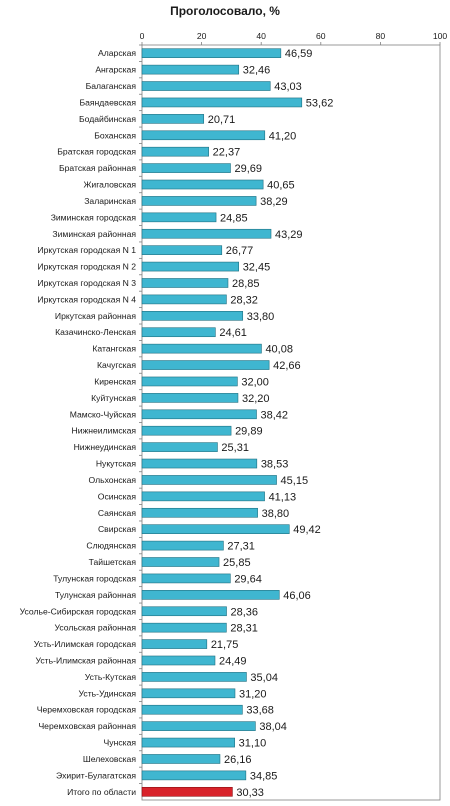  What do you see at coordinates (253, 744) in the screenshot?
I see `value-label: 31,10` at bounding box center [253, 744].